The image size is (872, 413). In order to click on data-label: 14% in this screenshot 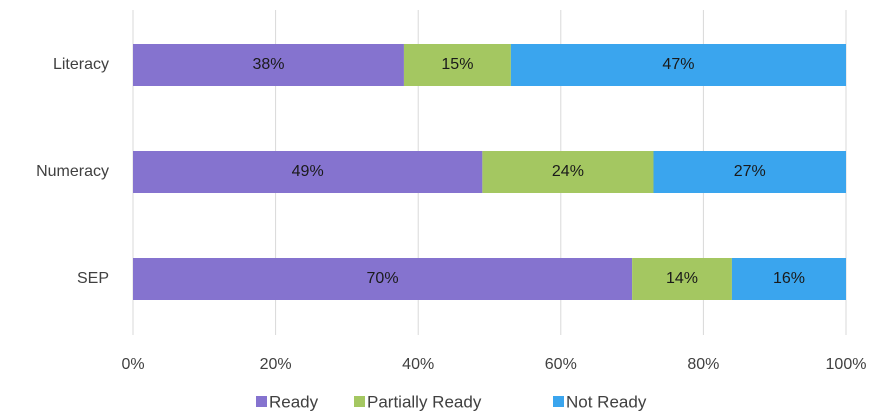, I will do `click(682, 278)`.